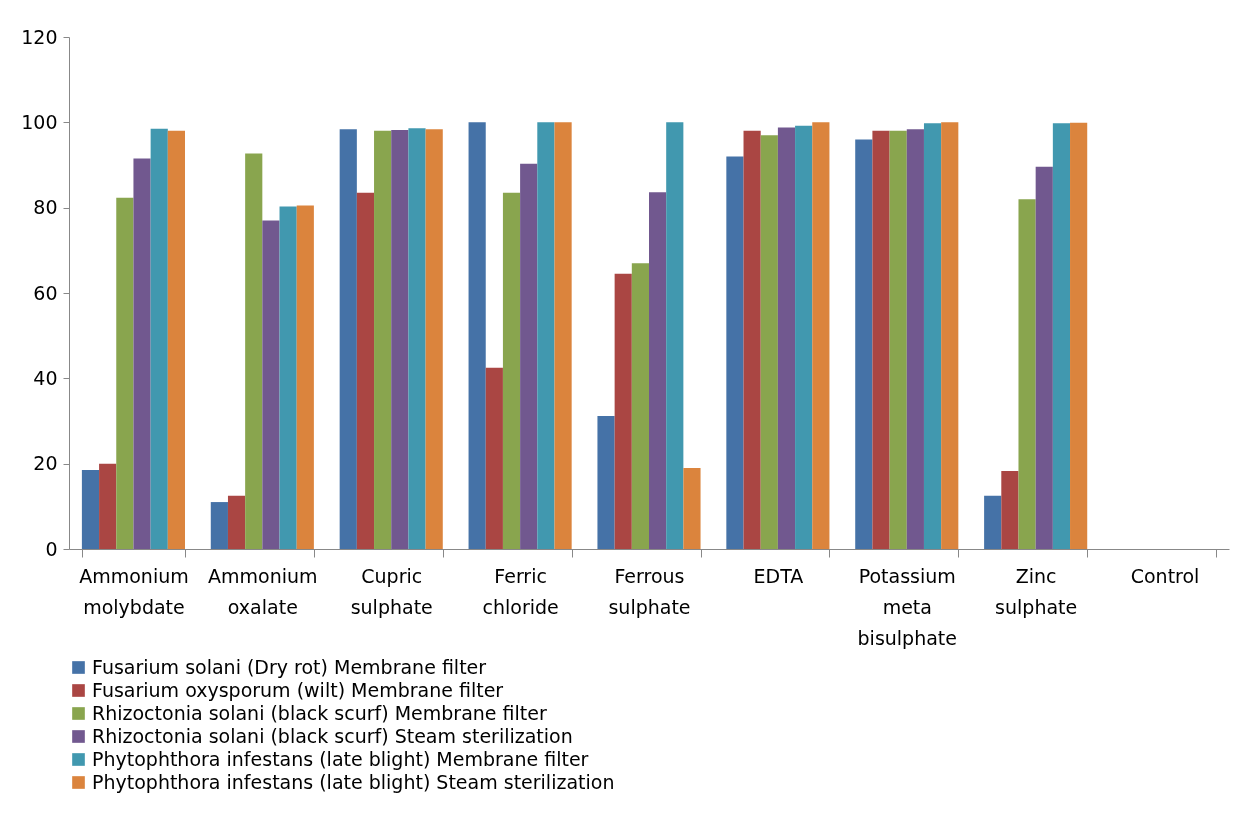 This screenshot has height=827, width=1246. I want to click on legend-label: Phytophthora infestans (late blight) Membrane filter, so click(340, 758).